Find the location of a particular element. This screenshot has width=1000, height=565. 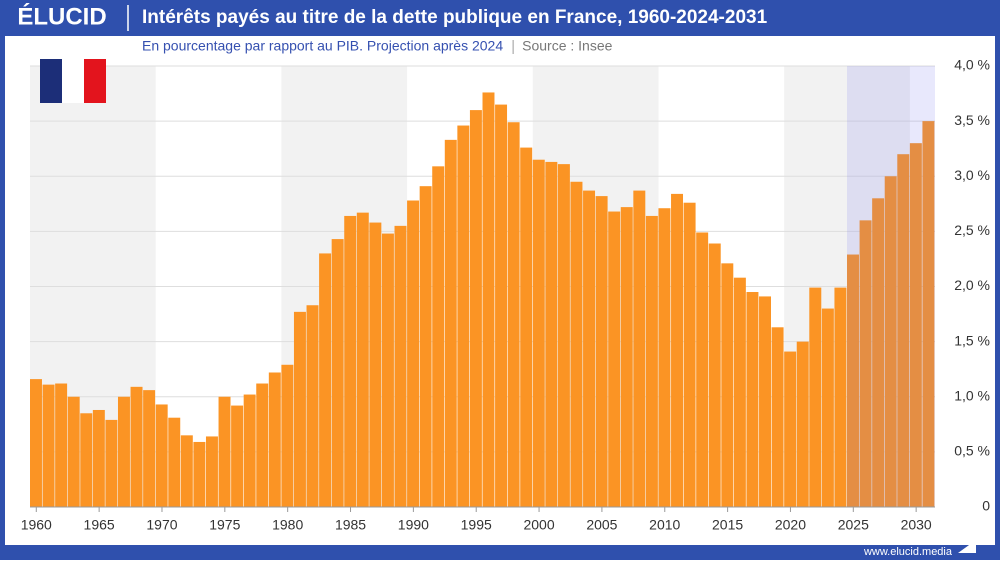

projection-overlay is located at coordinates (891, 286).